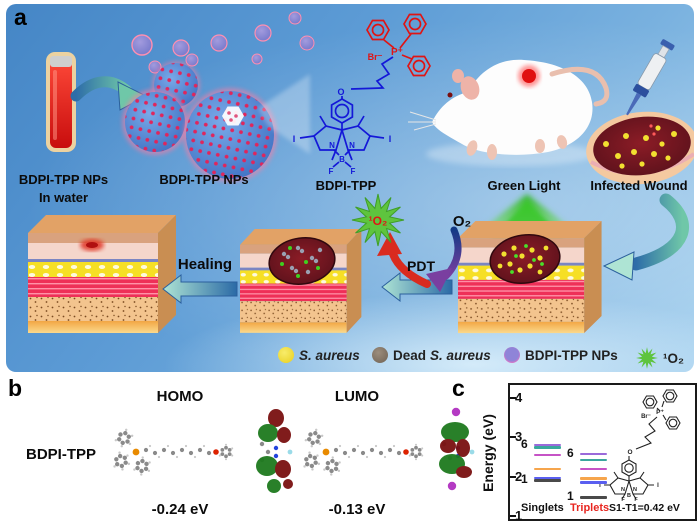 The width and height of the screenshot is (700, 525). I want to click on molecule-caption: BDPI-TPP, so click(346, 185).